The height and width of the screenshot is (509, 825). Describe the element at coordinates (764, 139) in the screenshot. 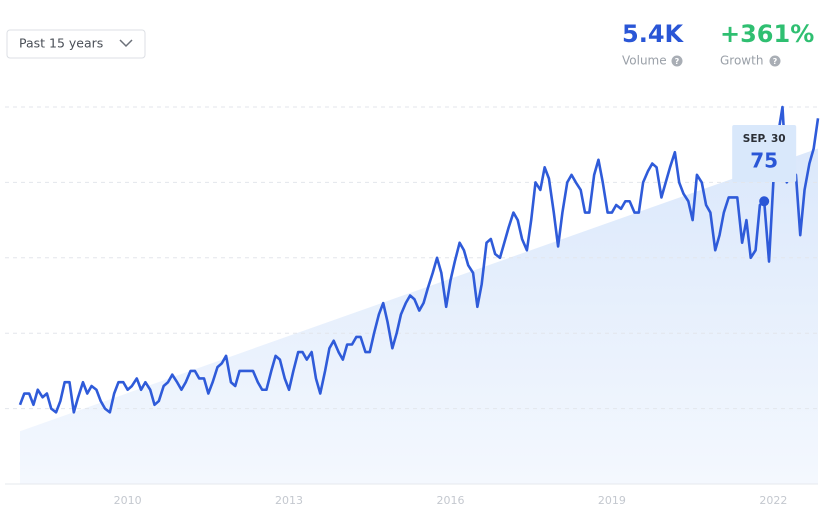

I see `tooltip-date: SEP. 30` at that location.